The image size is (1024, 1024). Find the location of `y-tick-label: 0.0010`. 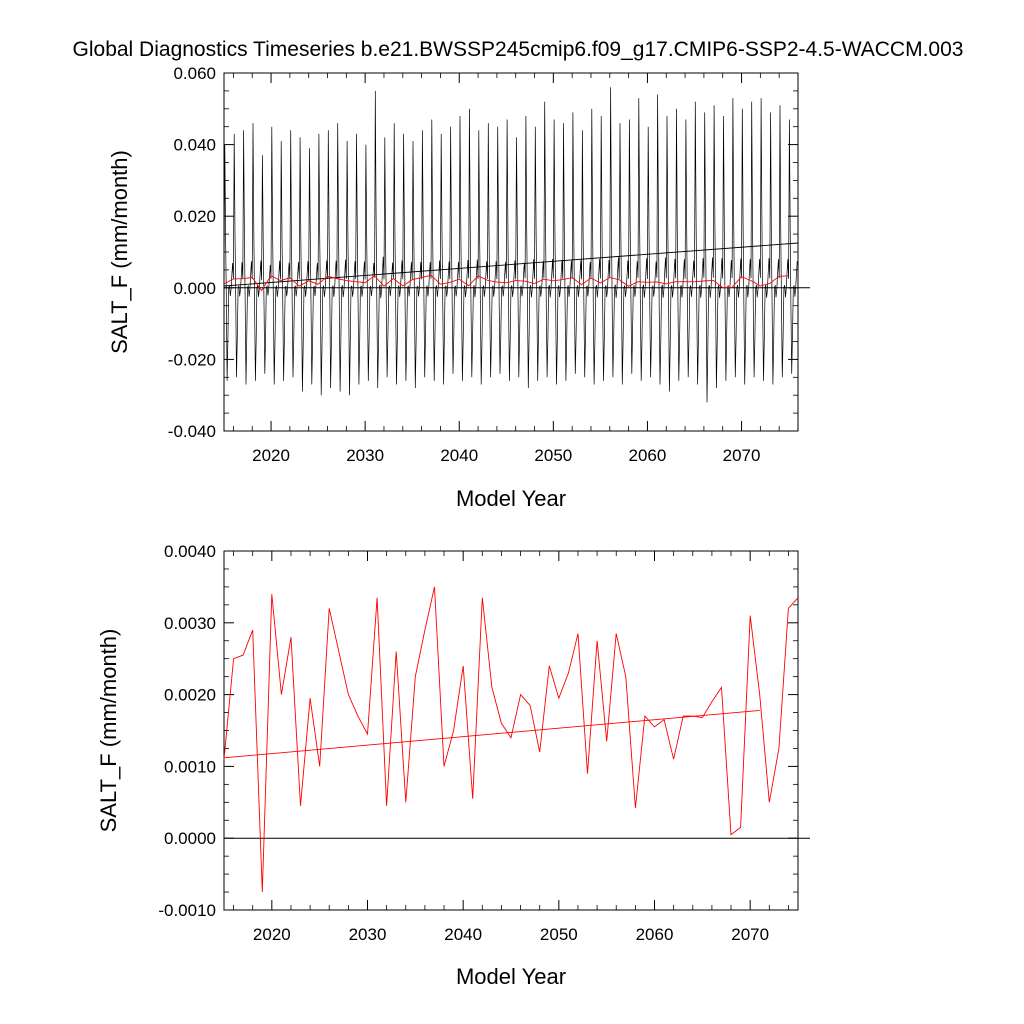

y-tick-label: 0.0010 is located at coordinates (190, 766).